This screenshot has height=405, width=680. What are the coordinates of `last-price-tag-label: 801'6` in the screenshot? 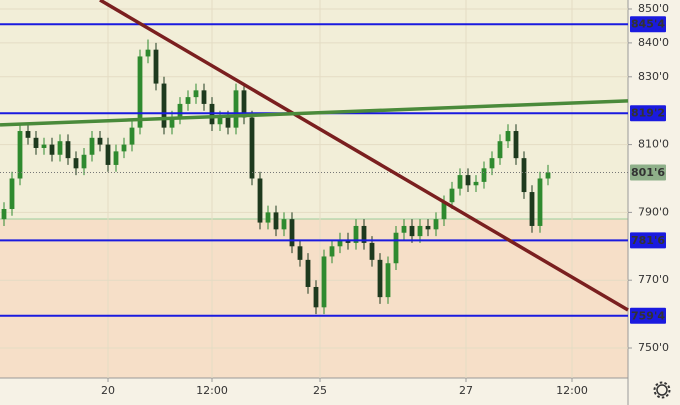 It's located at (648, 172).